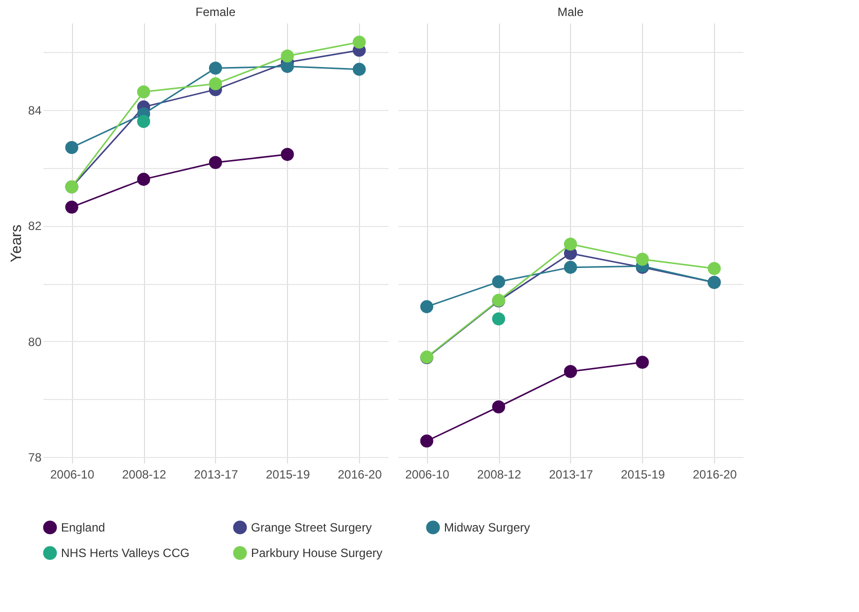 This screenshot has width=859, height=612. Describe the element at coordinates (570, 12) in the screenshot. I see `chart-title: Male` at that location.